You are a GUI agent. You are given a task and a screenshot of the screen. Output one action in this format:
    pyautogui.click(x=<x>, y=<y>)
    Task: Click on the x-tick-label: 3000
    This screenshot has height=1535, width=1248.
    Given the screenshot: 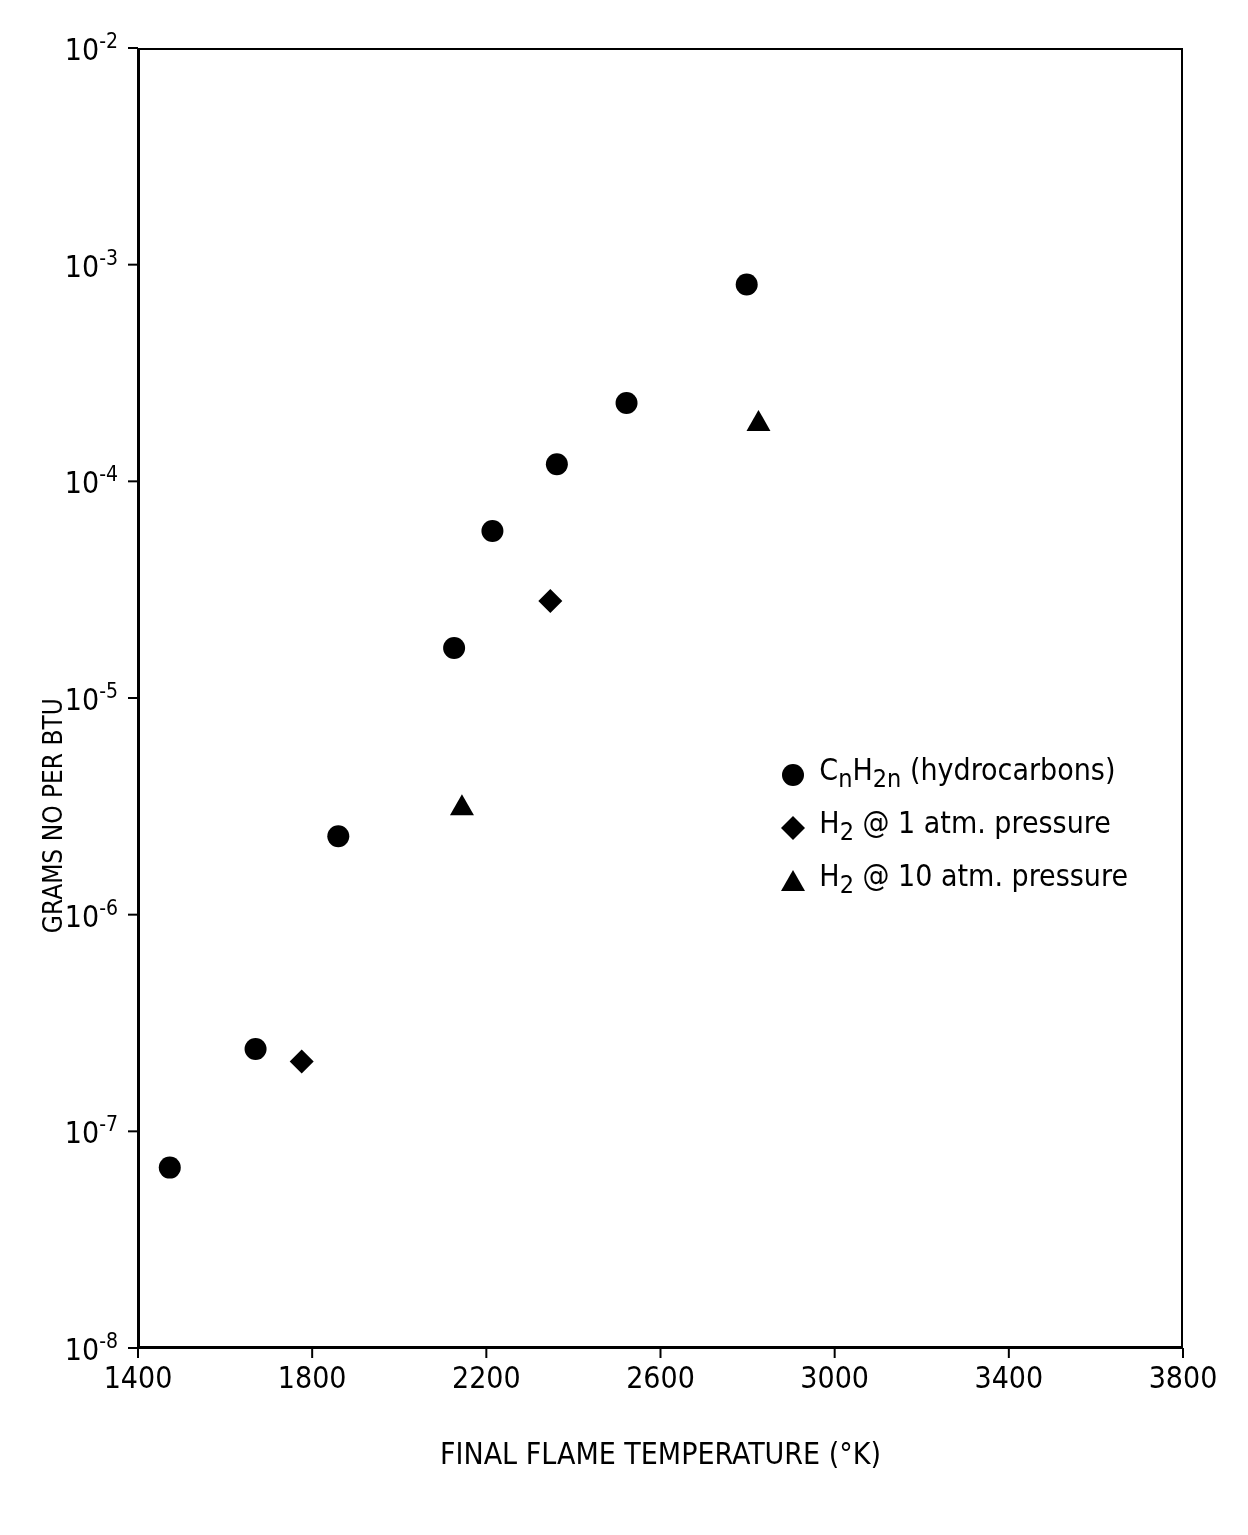 What is the action you would take?
    pyautogui.click(x=834, y=1377)
    